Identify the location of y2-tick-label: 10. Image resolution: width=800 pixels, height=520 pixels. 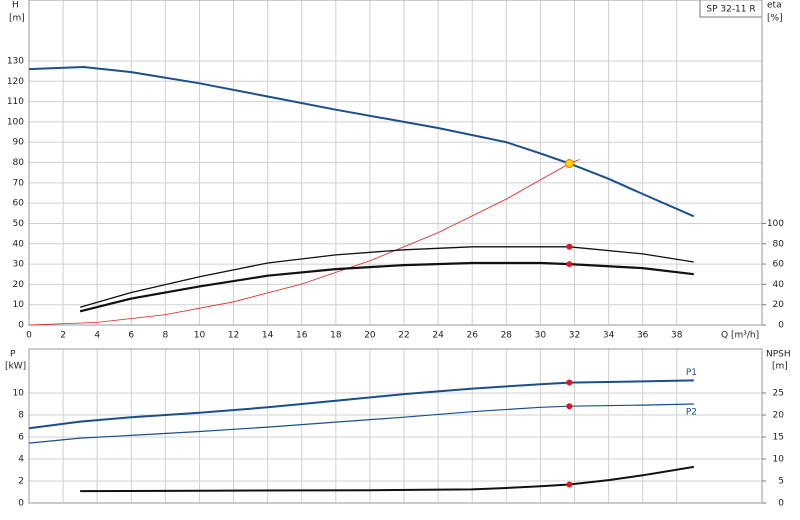
(779, 460).